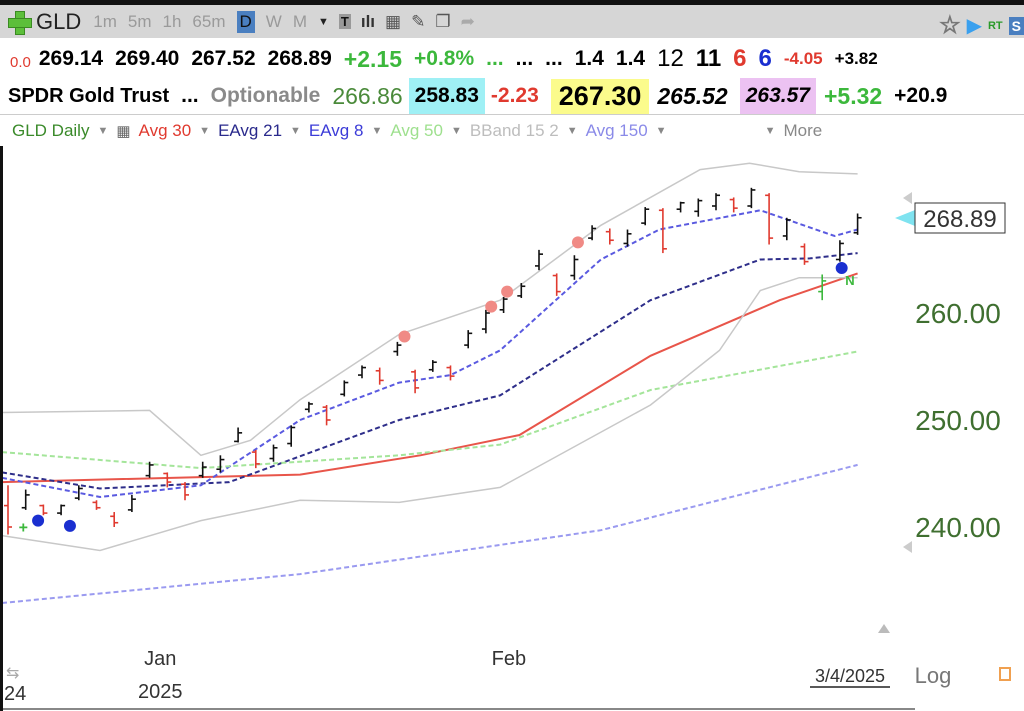 The height and width of the screenshot is (711, 1024). I want to click on lock-icon, so click(1005, 674).